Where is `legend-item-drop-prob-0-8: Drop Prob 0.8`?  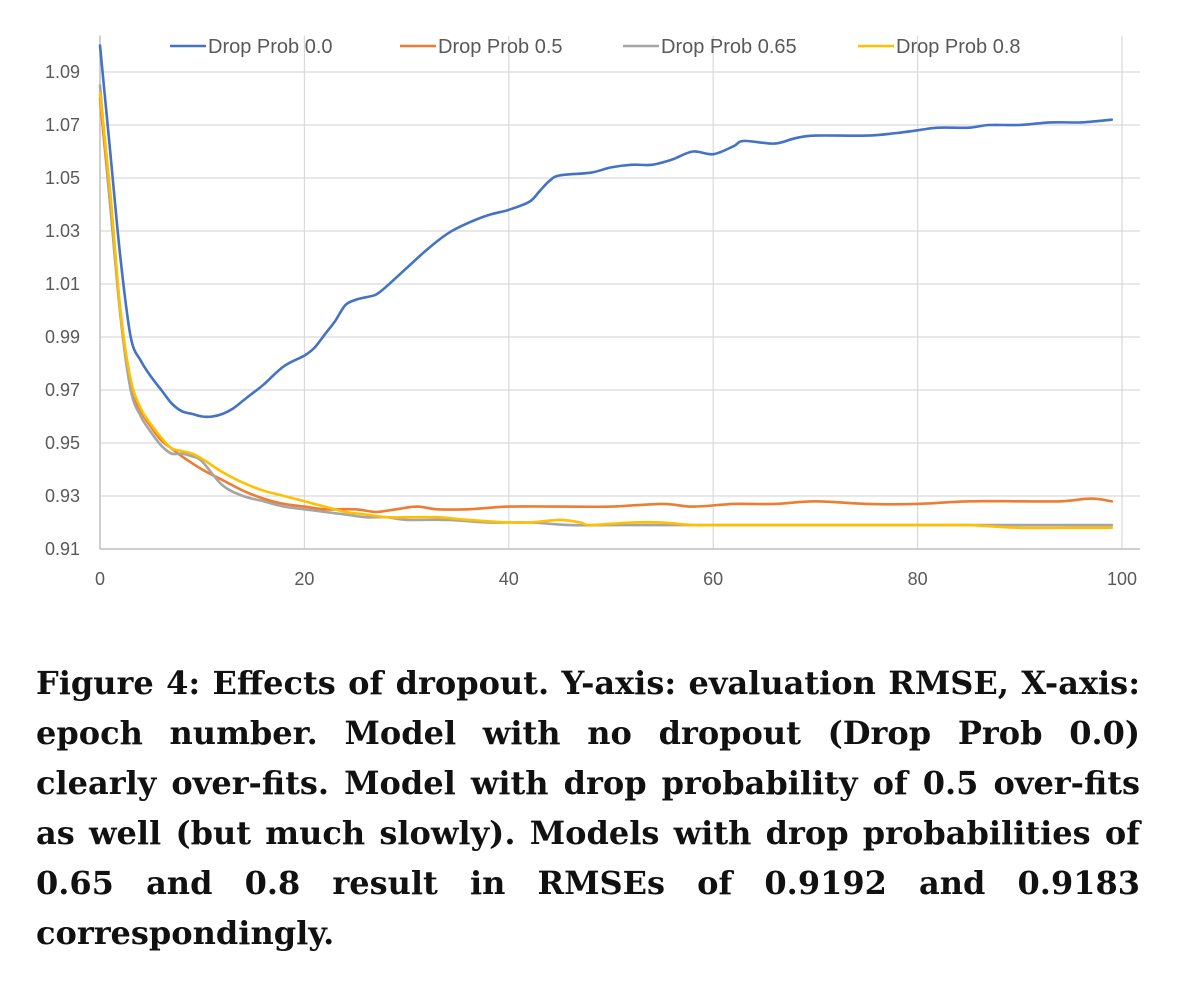 legend-item-drop-prob-0-8: Drop Prob 0.8 is located at coordinates (939, 47).